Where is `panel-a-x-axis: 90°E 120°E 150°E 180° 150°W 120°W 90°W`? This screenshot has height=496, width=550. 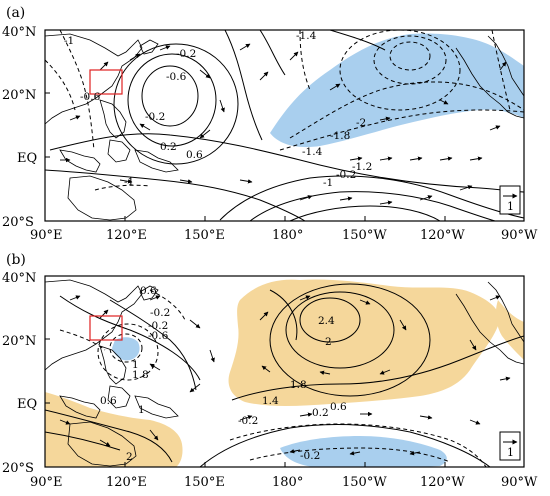 panel-a-x-axis: 90°E 120°E 150°E 180° 150°W 120°W 90°W is located at coordinates (284, 235).